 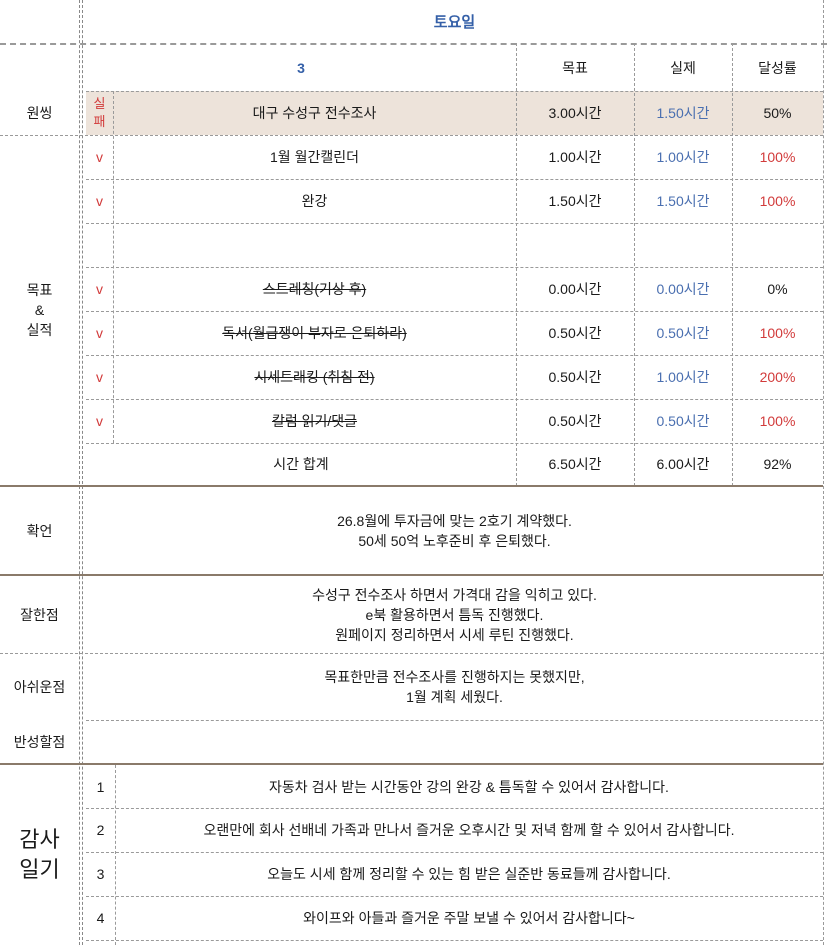 What do you see at coordinates (454, 634) in the screenshot?
I see `good-point-line: 원페이지 정리하면서 시세 루틴 진행했다.` at bounding box center [454, 634].